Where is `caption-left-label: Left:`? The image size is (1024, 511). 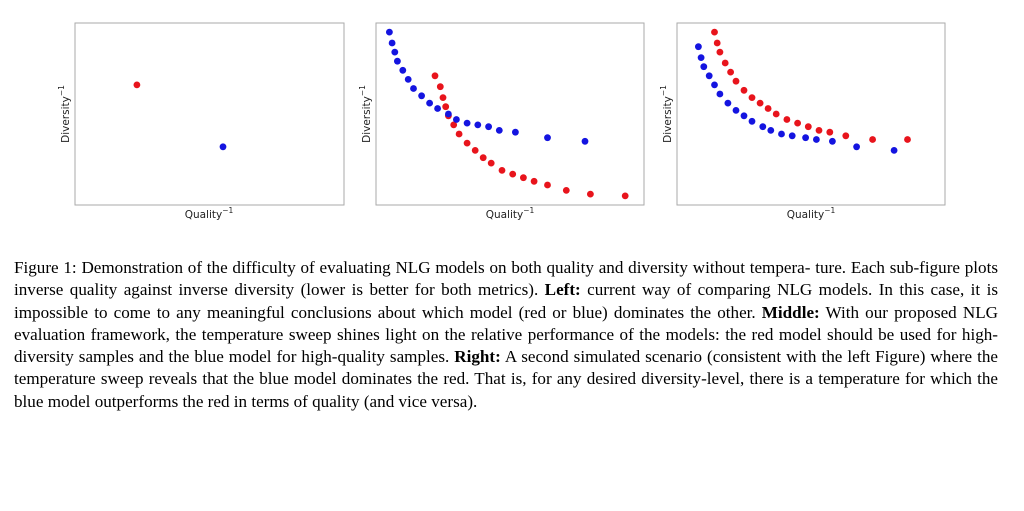
caption-left-label: Left: is located at coordinates (562, 290).